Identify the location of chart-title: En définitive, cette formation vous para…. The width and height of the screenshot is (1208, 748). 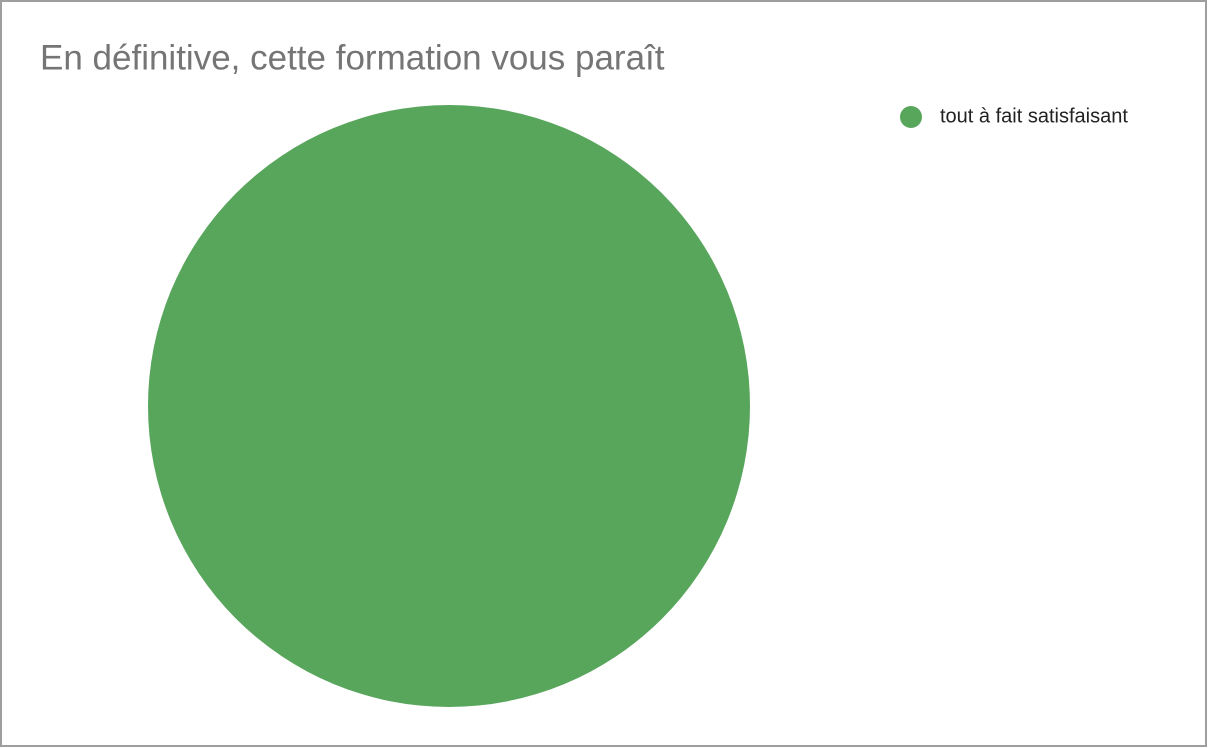
(352, 57).